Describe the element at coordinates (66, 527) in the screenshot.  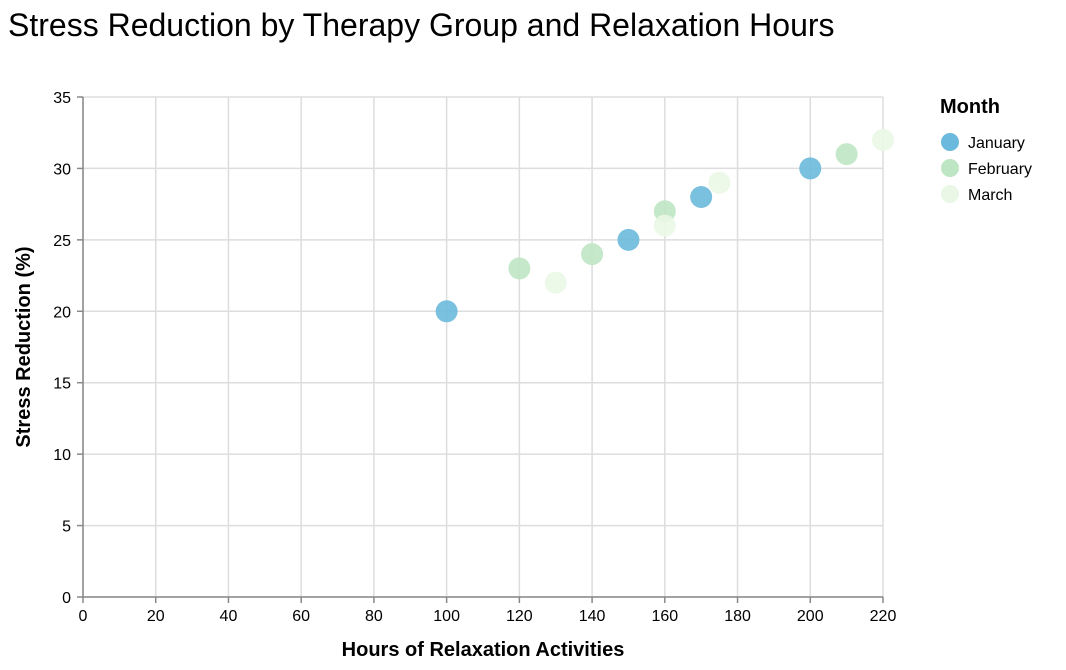
I see `y-tick-label: 5` at that location.